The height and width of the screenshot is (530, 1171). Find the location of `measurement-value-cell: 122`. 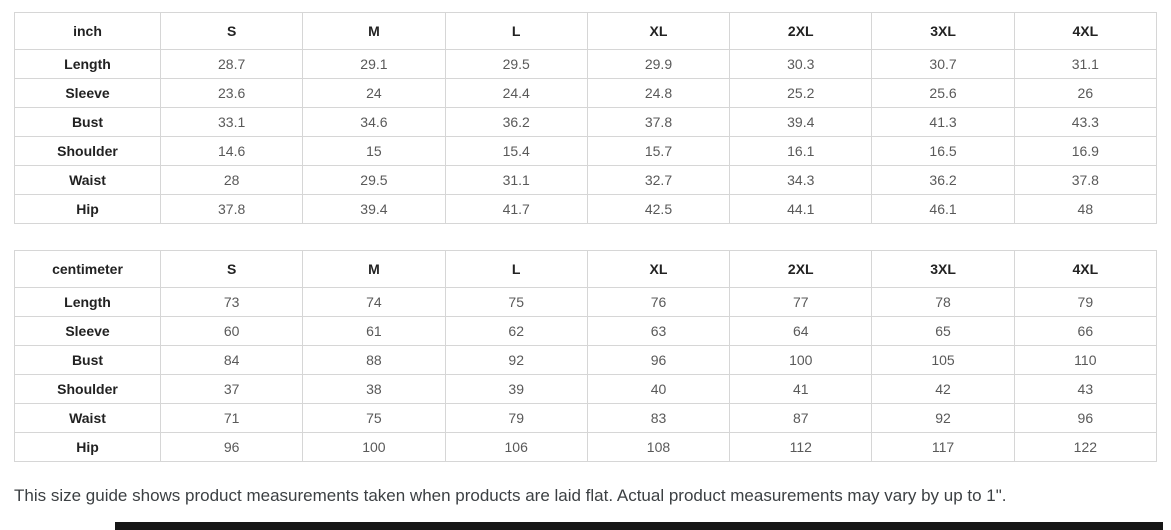

measurement-value-cell: 122 is located at coordinates (1085, 447).